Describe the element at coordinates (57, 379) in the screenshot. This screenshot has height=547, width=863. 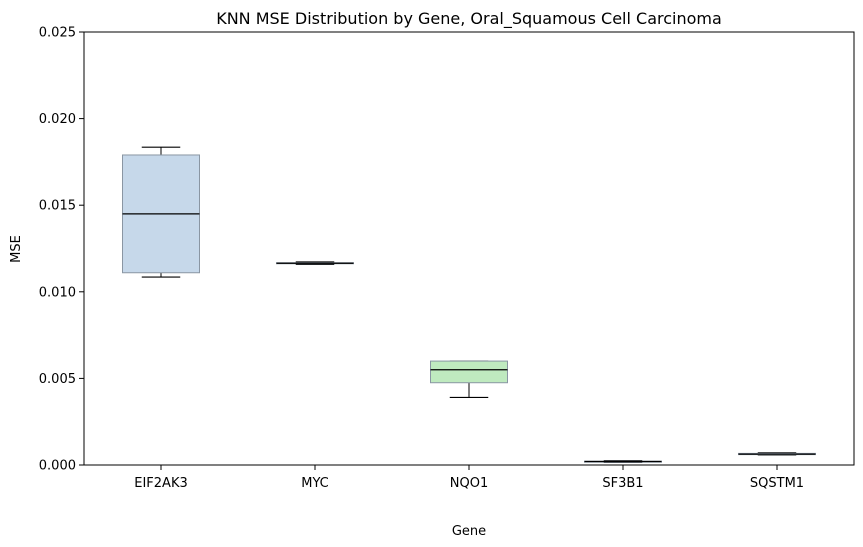
I see `y-tick-label: 0.005` at that location.